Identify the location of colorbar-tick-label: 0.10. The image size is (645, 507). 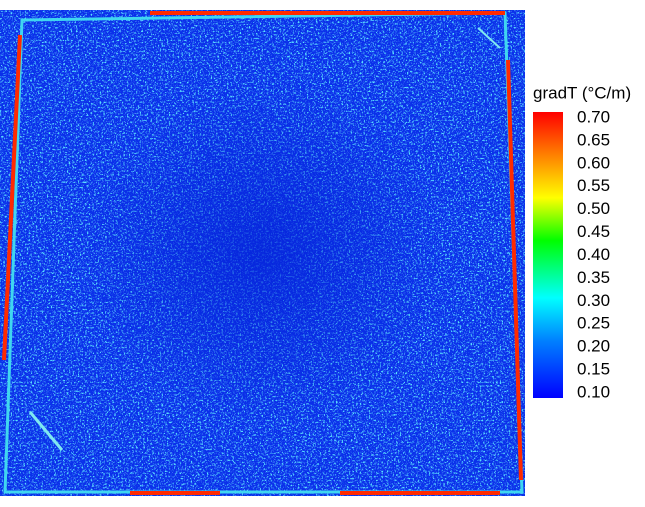
(593, 391).